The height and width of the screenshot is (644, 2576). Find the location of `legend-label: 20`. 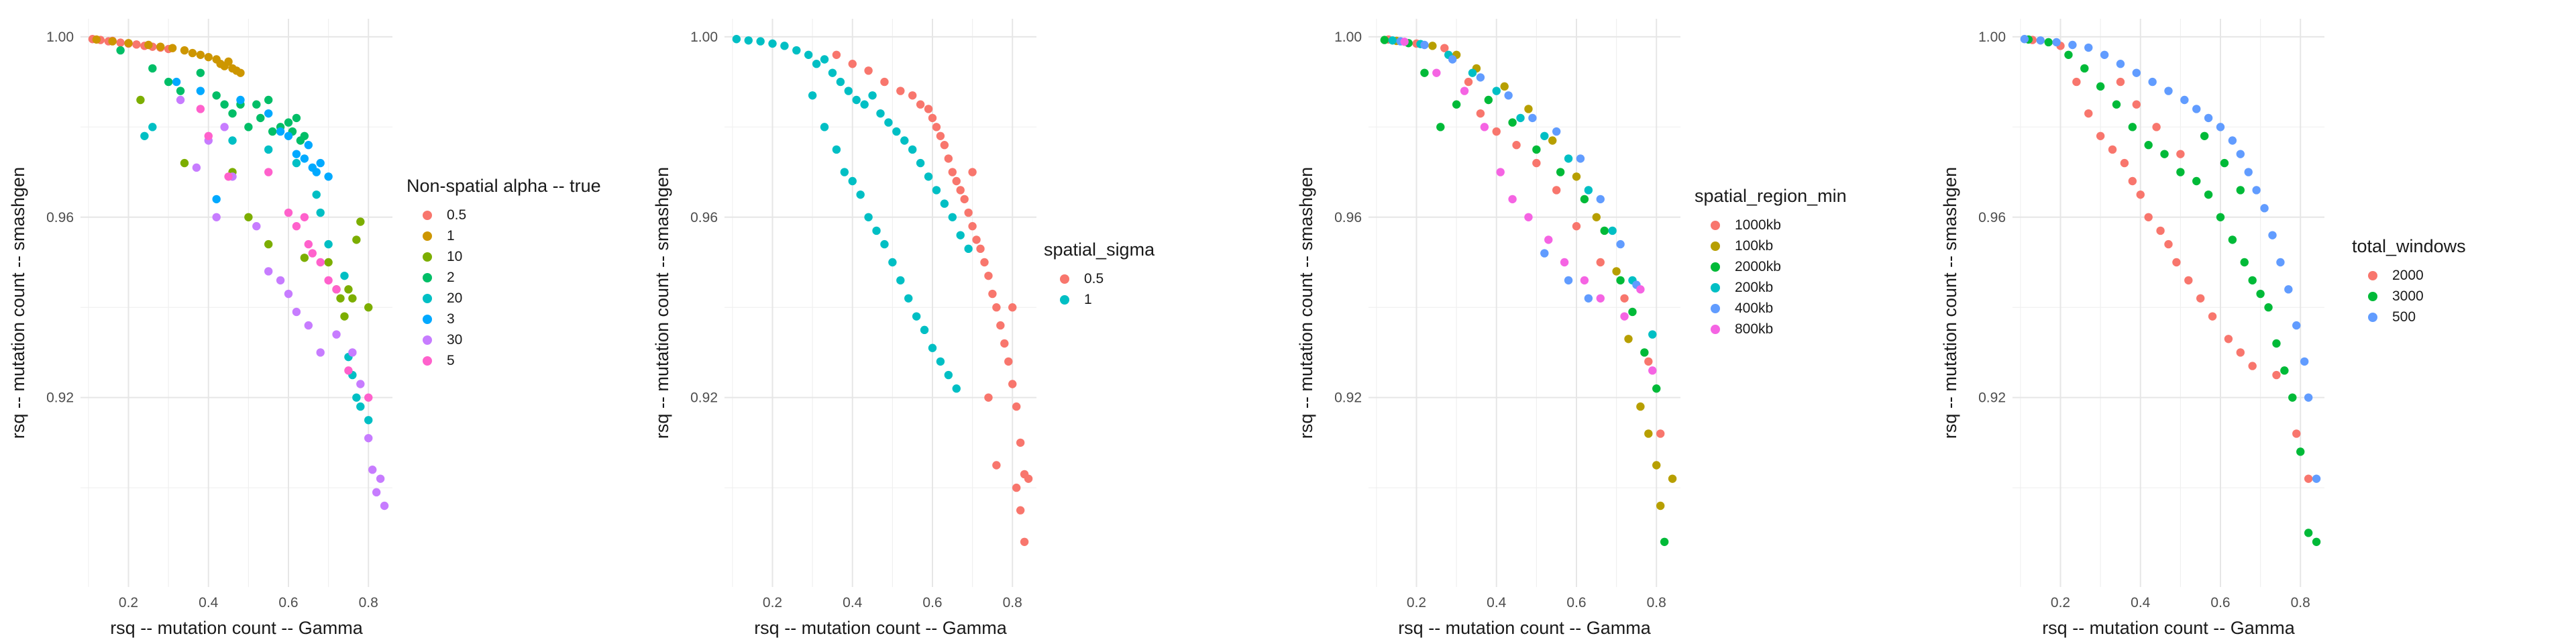

legend-label: 20 is located at coordinates (455, 298).